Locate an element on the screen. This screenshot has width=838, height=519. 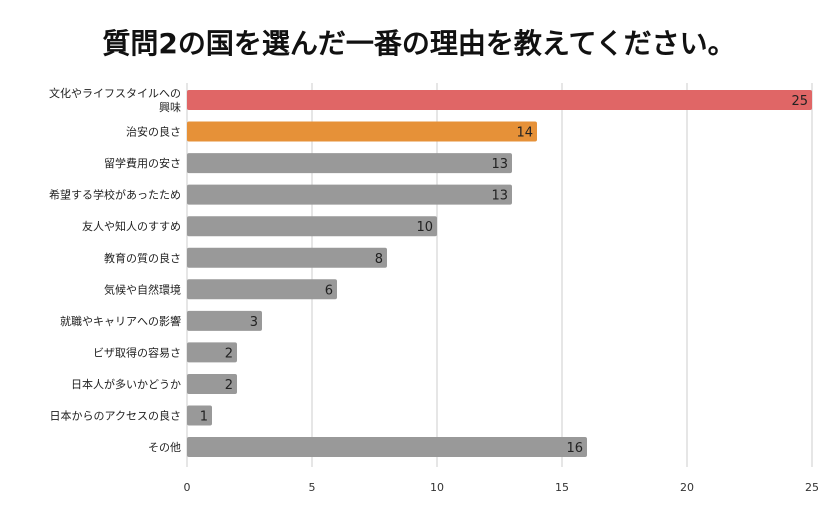
x-tick-label: 20 is located at coordinates (687, 487).